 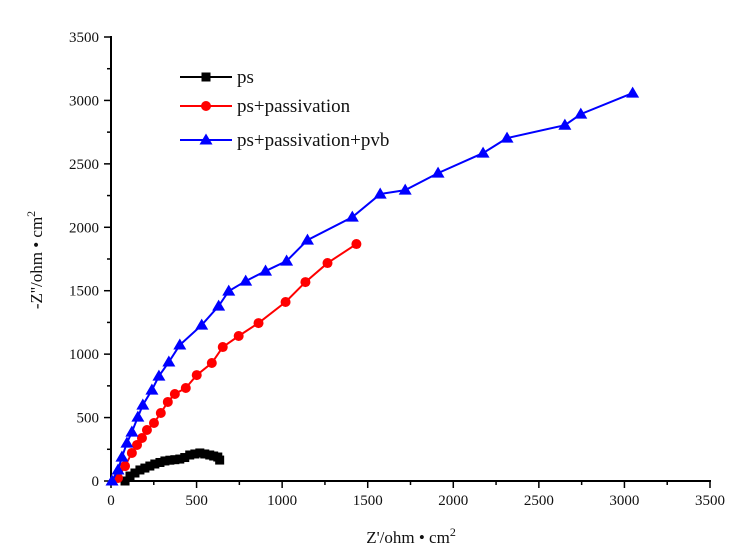 What do you see at coordinates (453, 501) in the screenshot?
I see `x-tick-label: 2000` at bounding box center [453, 501].